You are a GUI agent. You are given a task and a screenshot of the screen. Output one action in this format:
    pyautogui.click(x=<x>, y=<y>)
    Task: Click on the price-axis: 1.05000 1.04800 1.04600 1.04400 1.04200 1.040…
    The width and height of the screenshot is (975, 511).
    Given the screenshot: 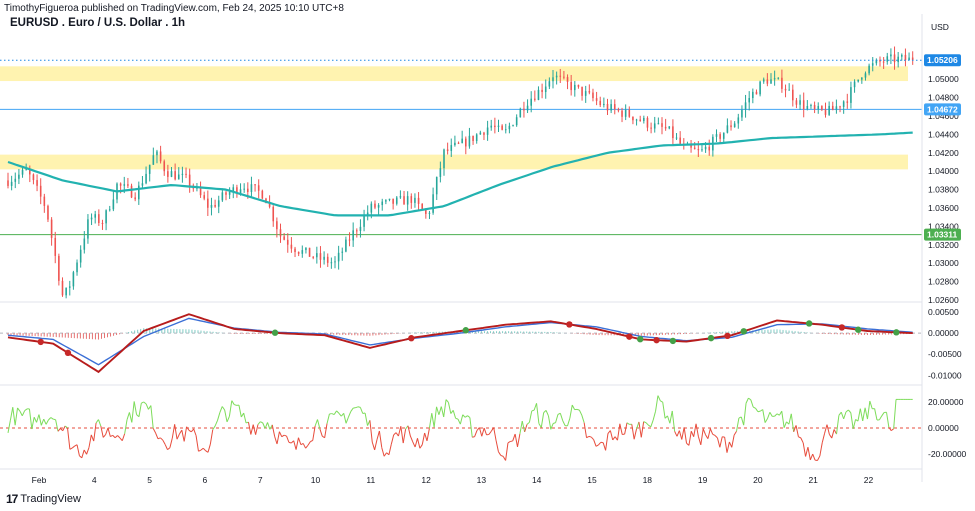 What is the action you would take?
    pyautogui.click(x=947, y=266)
    